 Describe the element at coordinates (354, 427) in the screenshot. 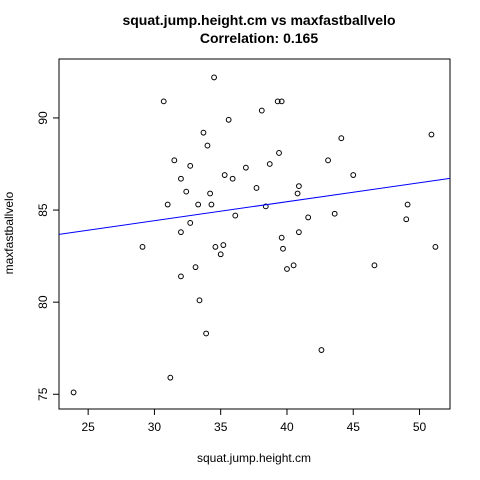

I see `x-tick-label: 45` at that location.